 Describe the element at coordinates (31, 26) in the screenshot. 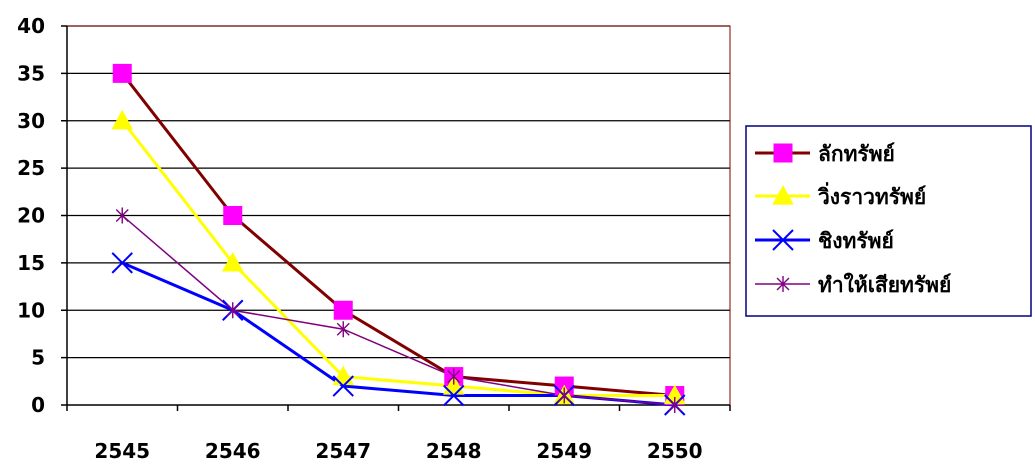

I see `y-tick-label: 40` at that location.